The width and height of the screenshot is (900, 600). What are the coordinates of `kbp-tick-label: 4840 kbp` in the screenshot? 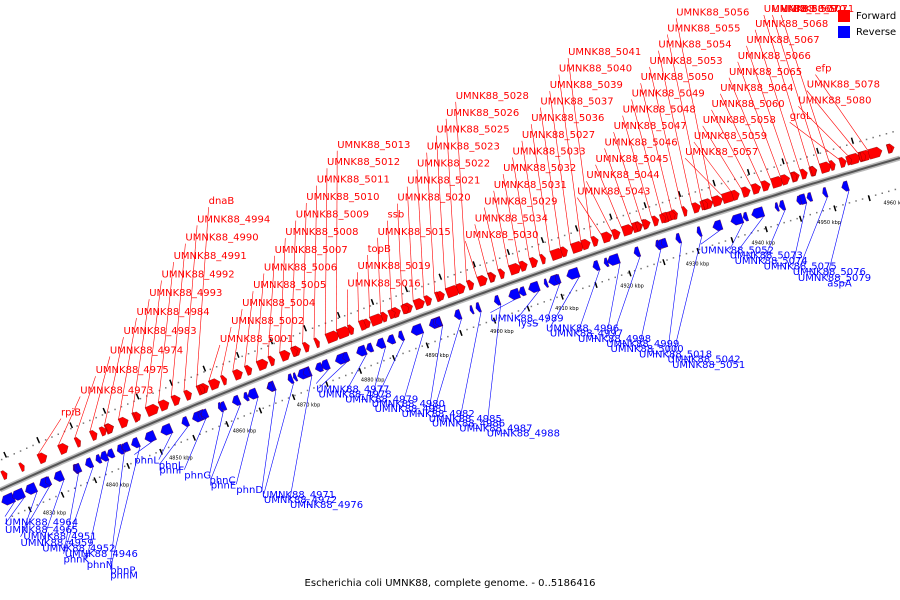 It's located at (118, 486).